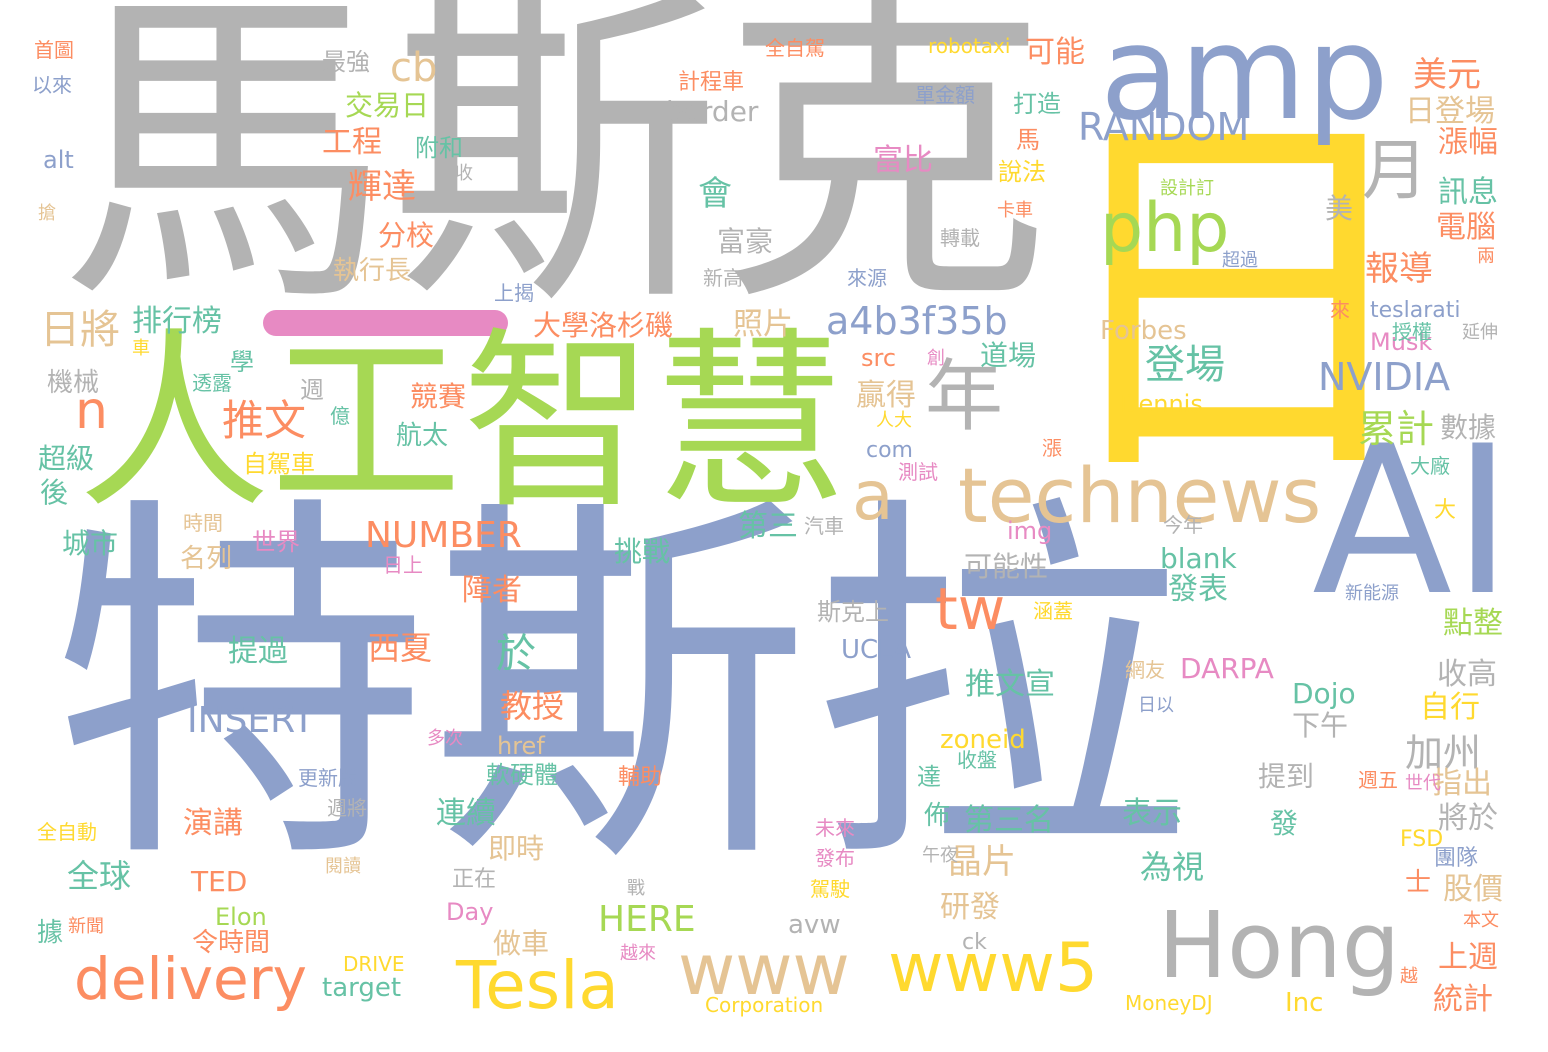  I want to click on word-weishi: 為視, so click(1172, 867).